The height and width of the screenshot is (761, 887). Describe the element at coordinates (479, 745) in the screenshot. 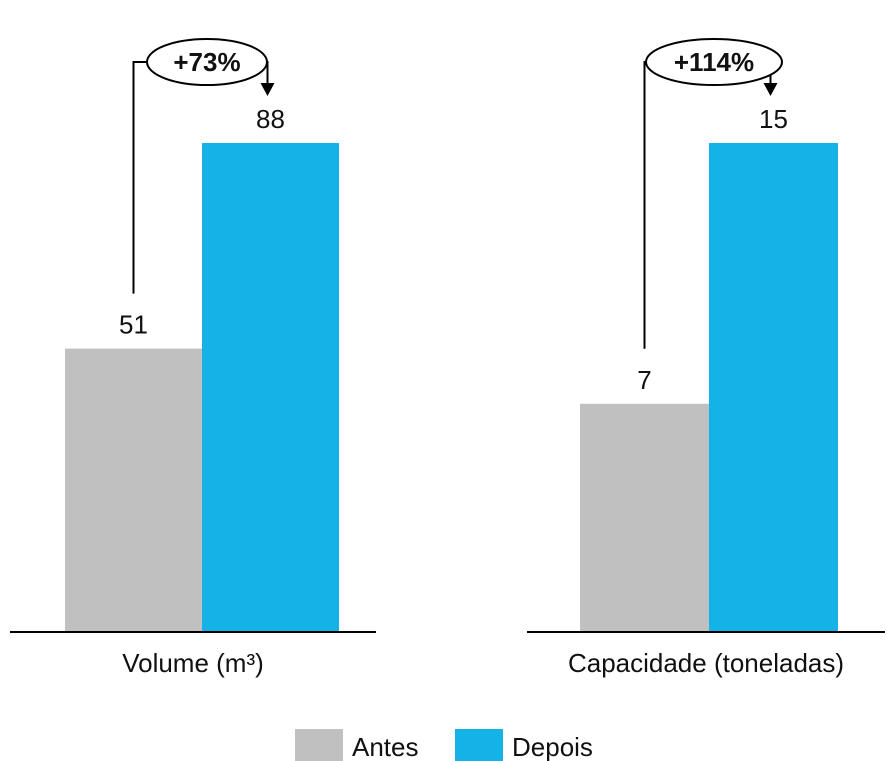

I see `legend-swatch-depois` at that location.